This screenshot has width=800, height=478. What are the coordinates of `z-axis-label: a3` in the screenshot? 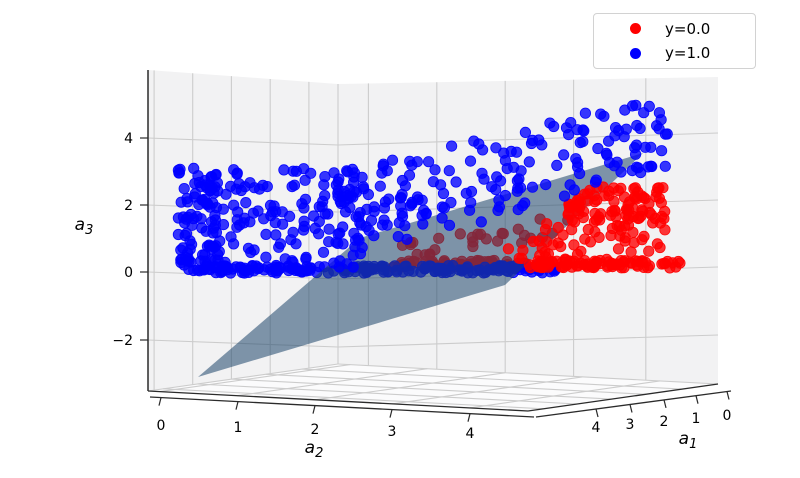 It's located at (84, 226).